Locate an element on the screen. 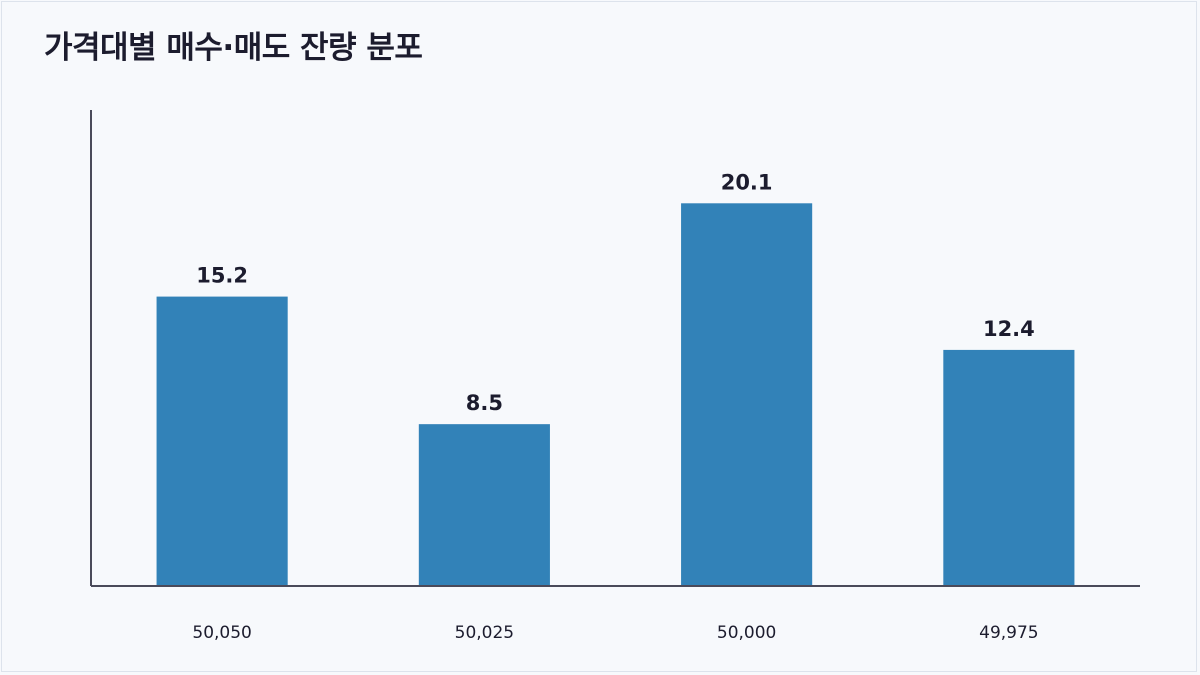 This screenshot has width=1200, height=675. tick-labels-group: 50,050 50,025 50,000 49,975 is located at coordinates (615, 633).